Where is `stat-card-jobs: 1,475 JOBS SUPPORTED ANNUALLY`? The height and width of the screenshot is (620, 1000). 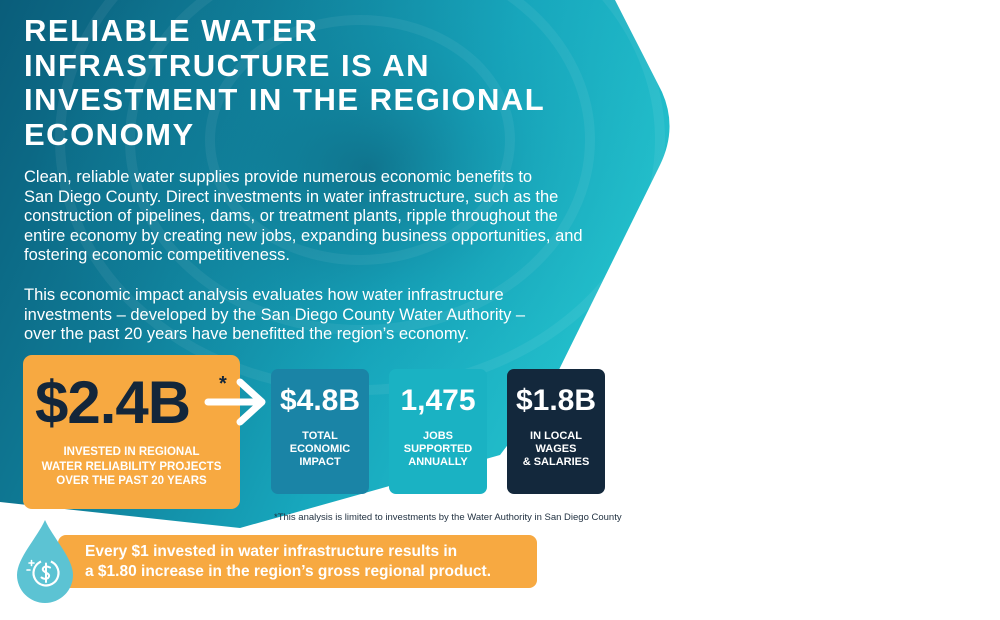
stat-card-jobs: 1,475 JOBS SUPPORTED ANNUALLY is located at coordinates (438, 431).